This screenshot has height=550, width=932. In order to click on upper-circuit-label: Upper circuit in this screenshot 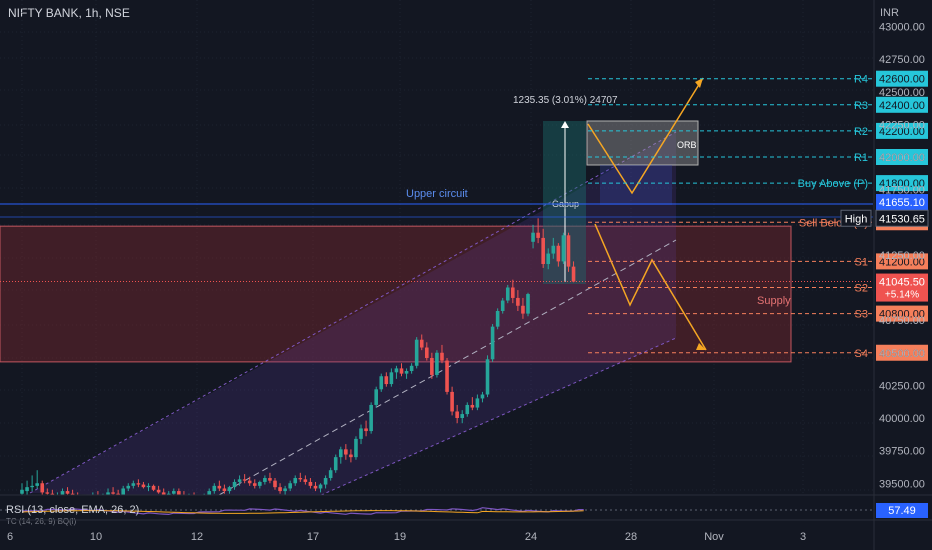, I will do `click(437, 194)`.